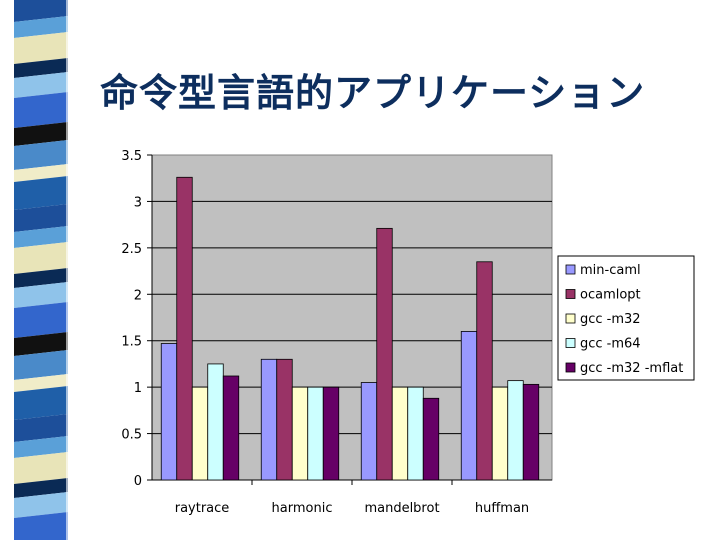  I want to click on y-tick-label: 3, so click(138, 202).